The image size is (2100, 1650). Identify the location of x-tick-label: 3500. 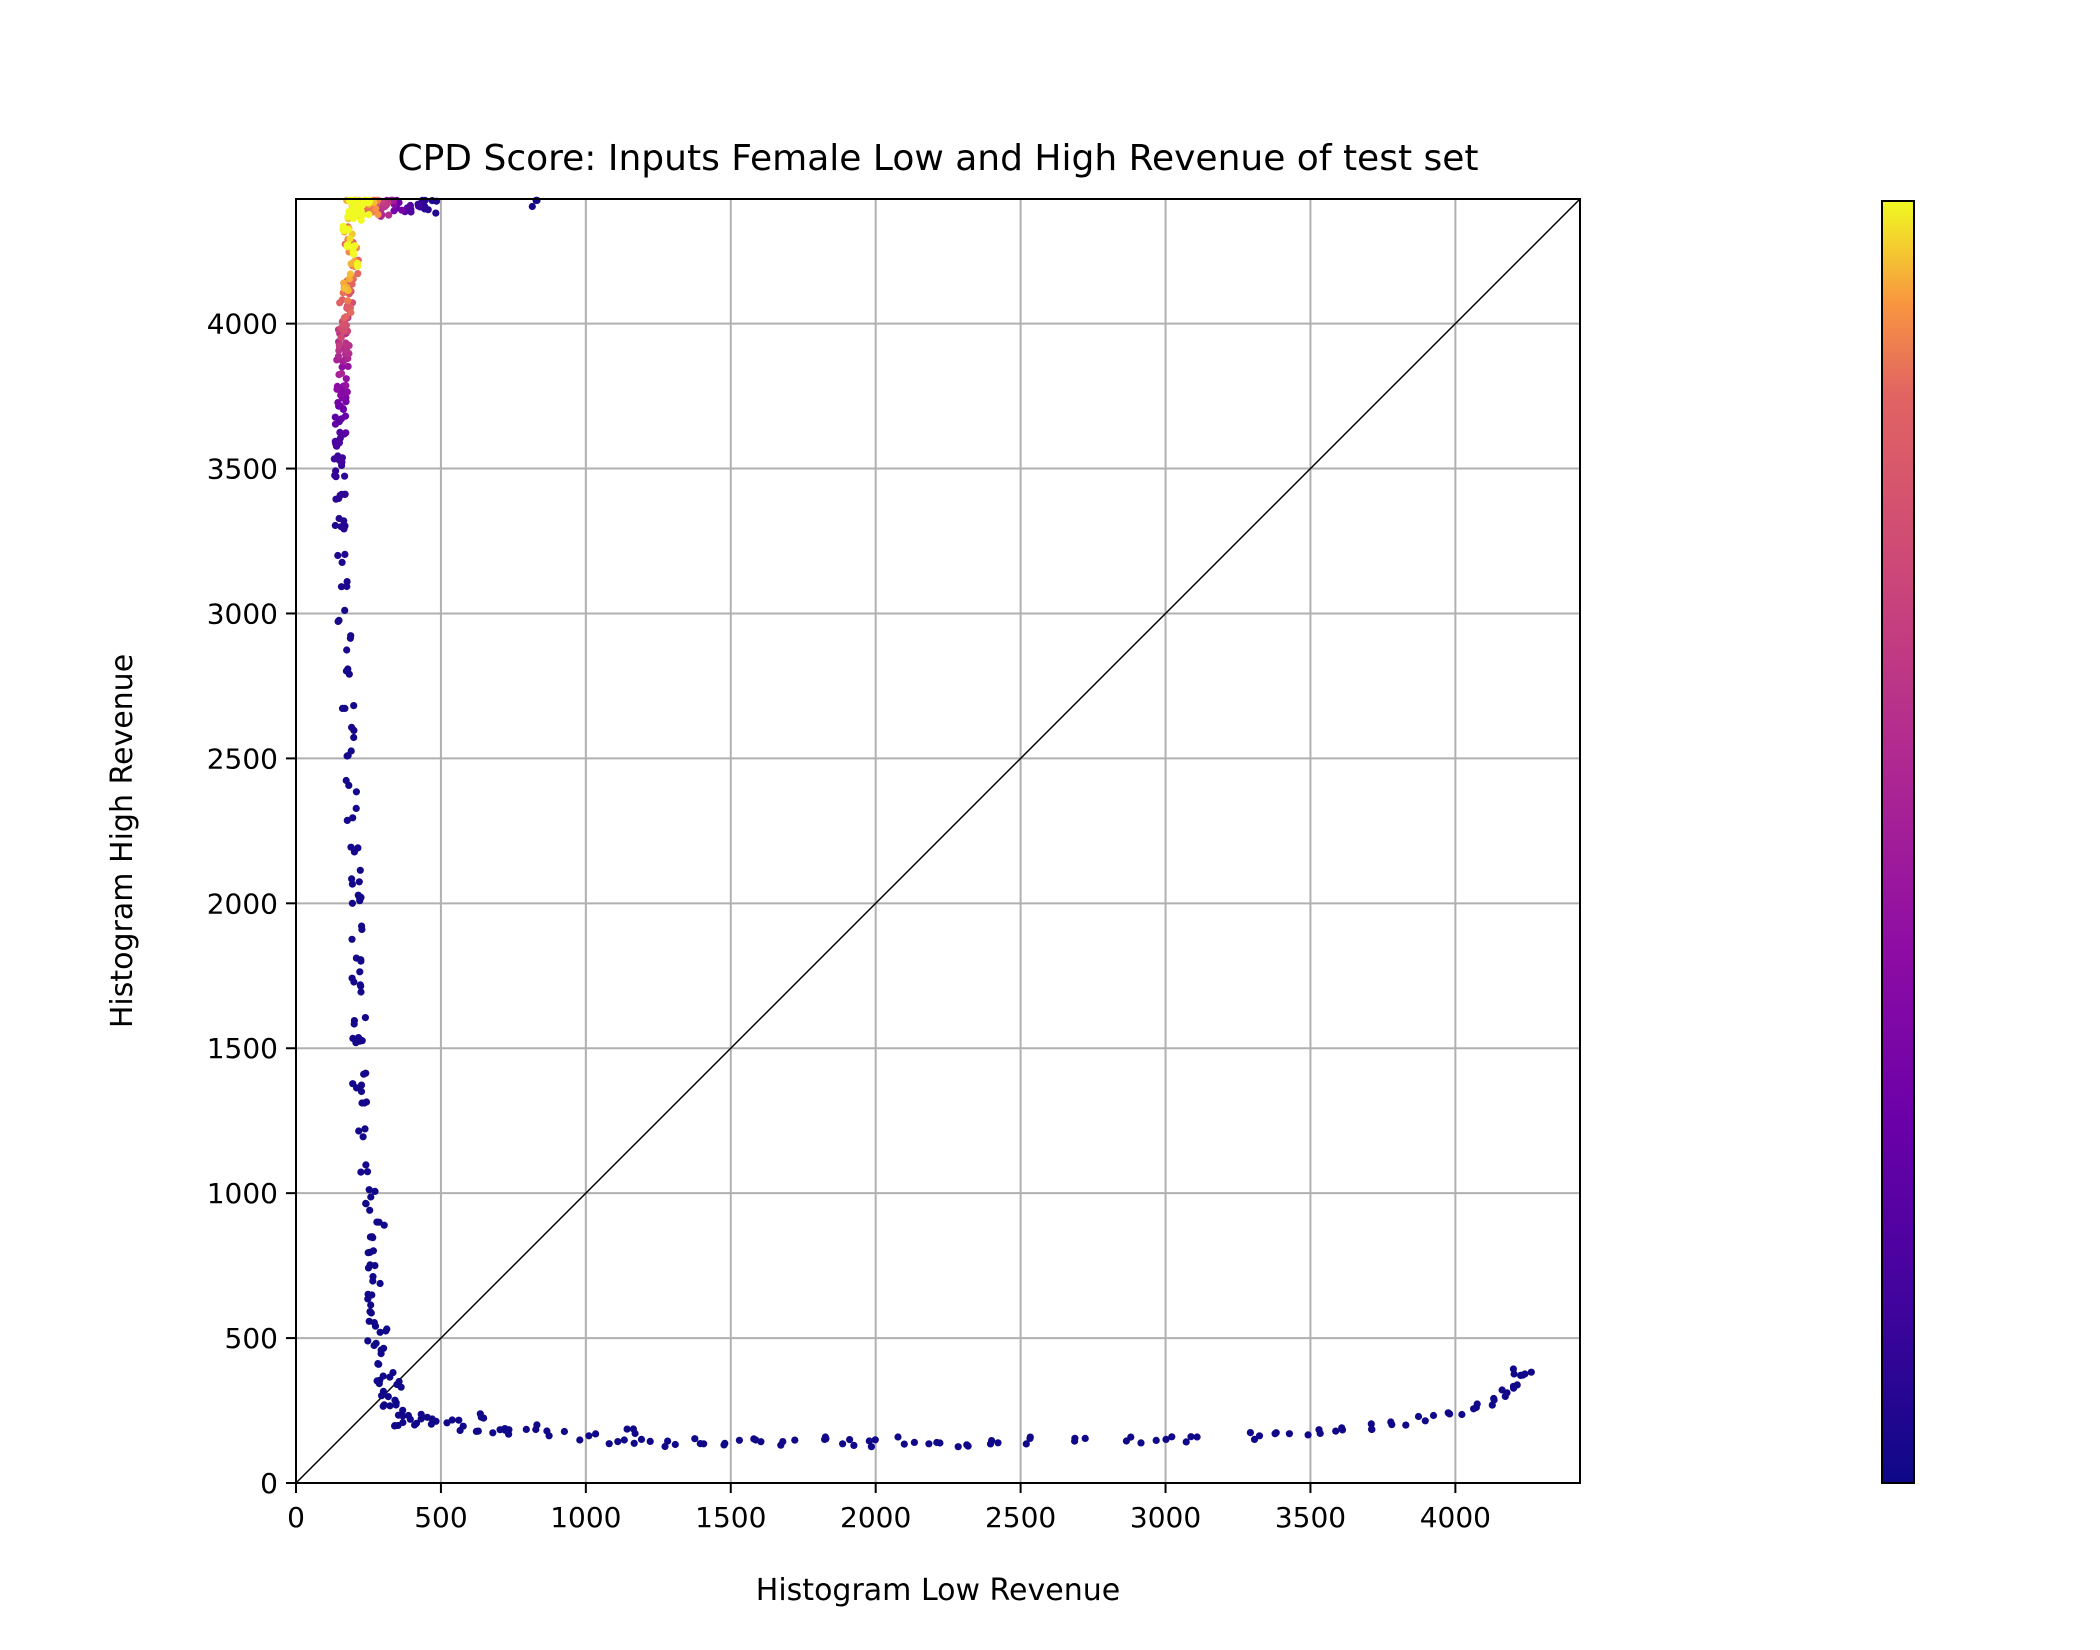
(1310, 1517).